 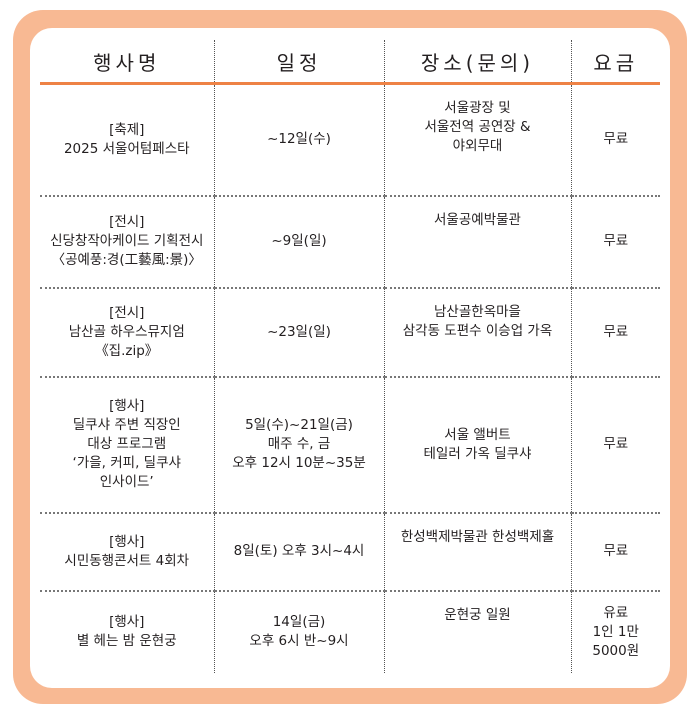 What do you see at coordinates (127, 631) in the screenshot?
I see `cell-name: [행사] 별 헤는 밤 운현궁` at bounding box center [127, 631].